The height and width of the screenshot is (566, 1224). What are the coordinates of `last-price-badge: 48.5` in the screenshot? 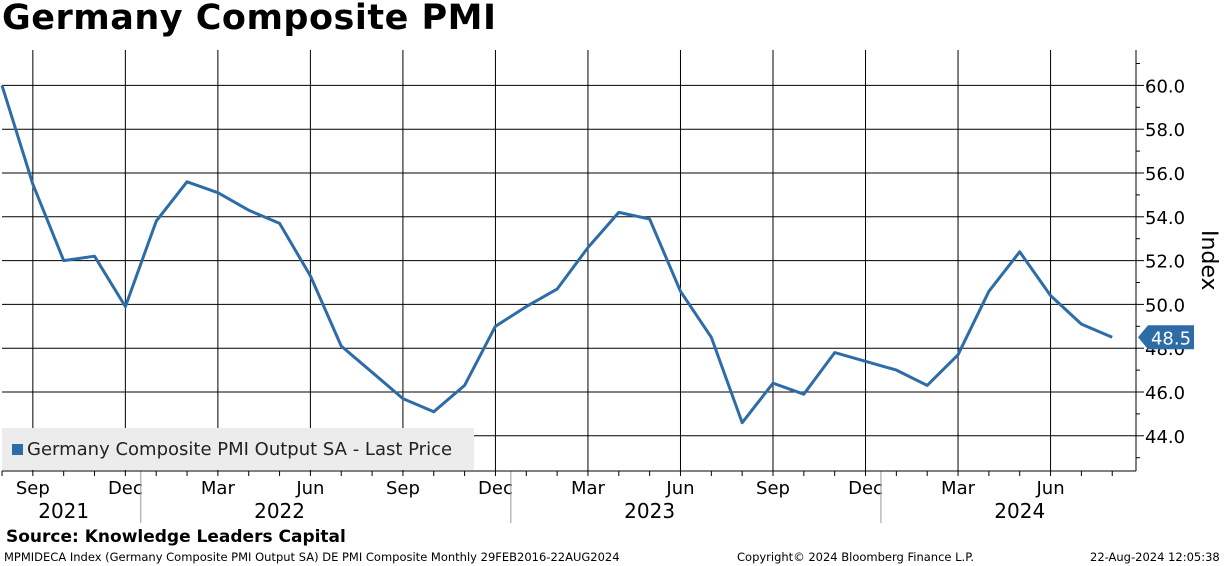 It's located at (1166, 337).